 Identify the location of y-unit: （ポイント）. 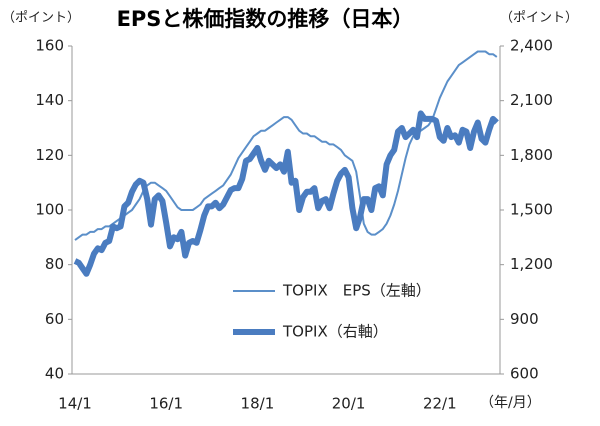
(41, 18).